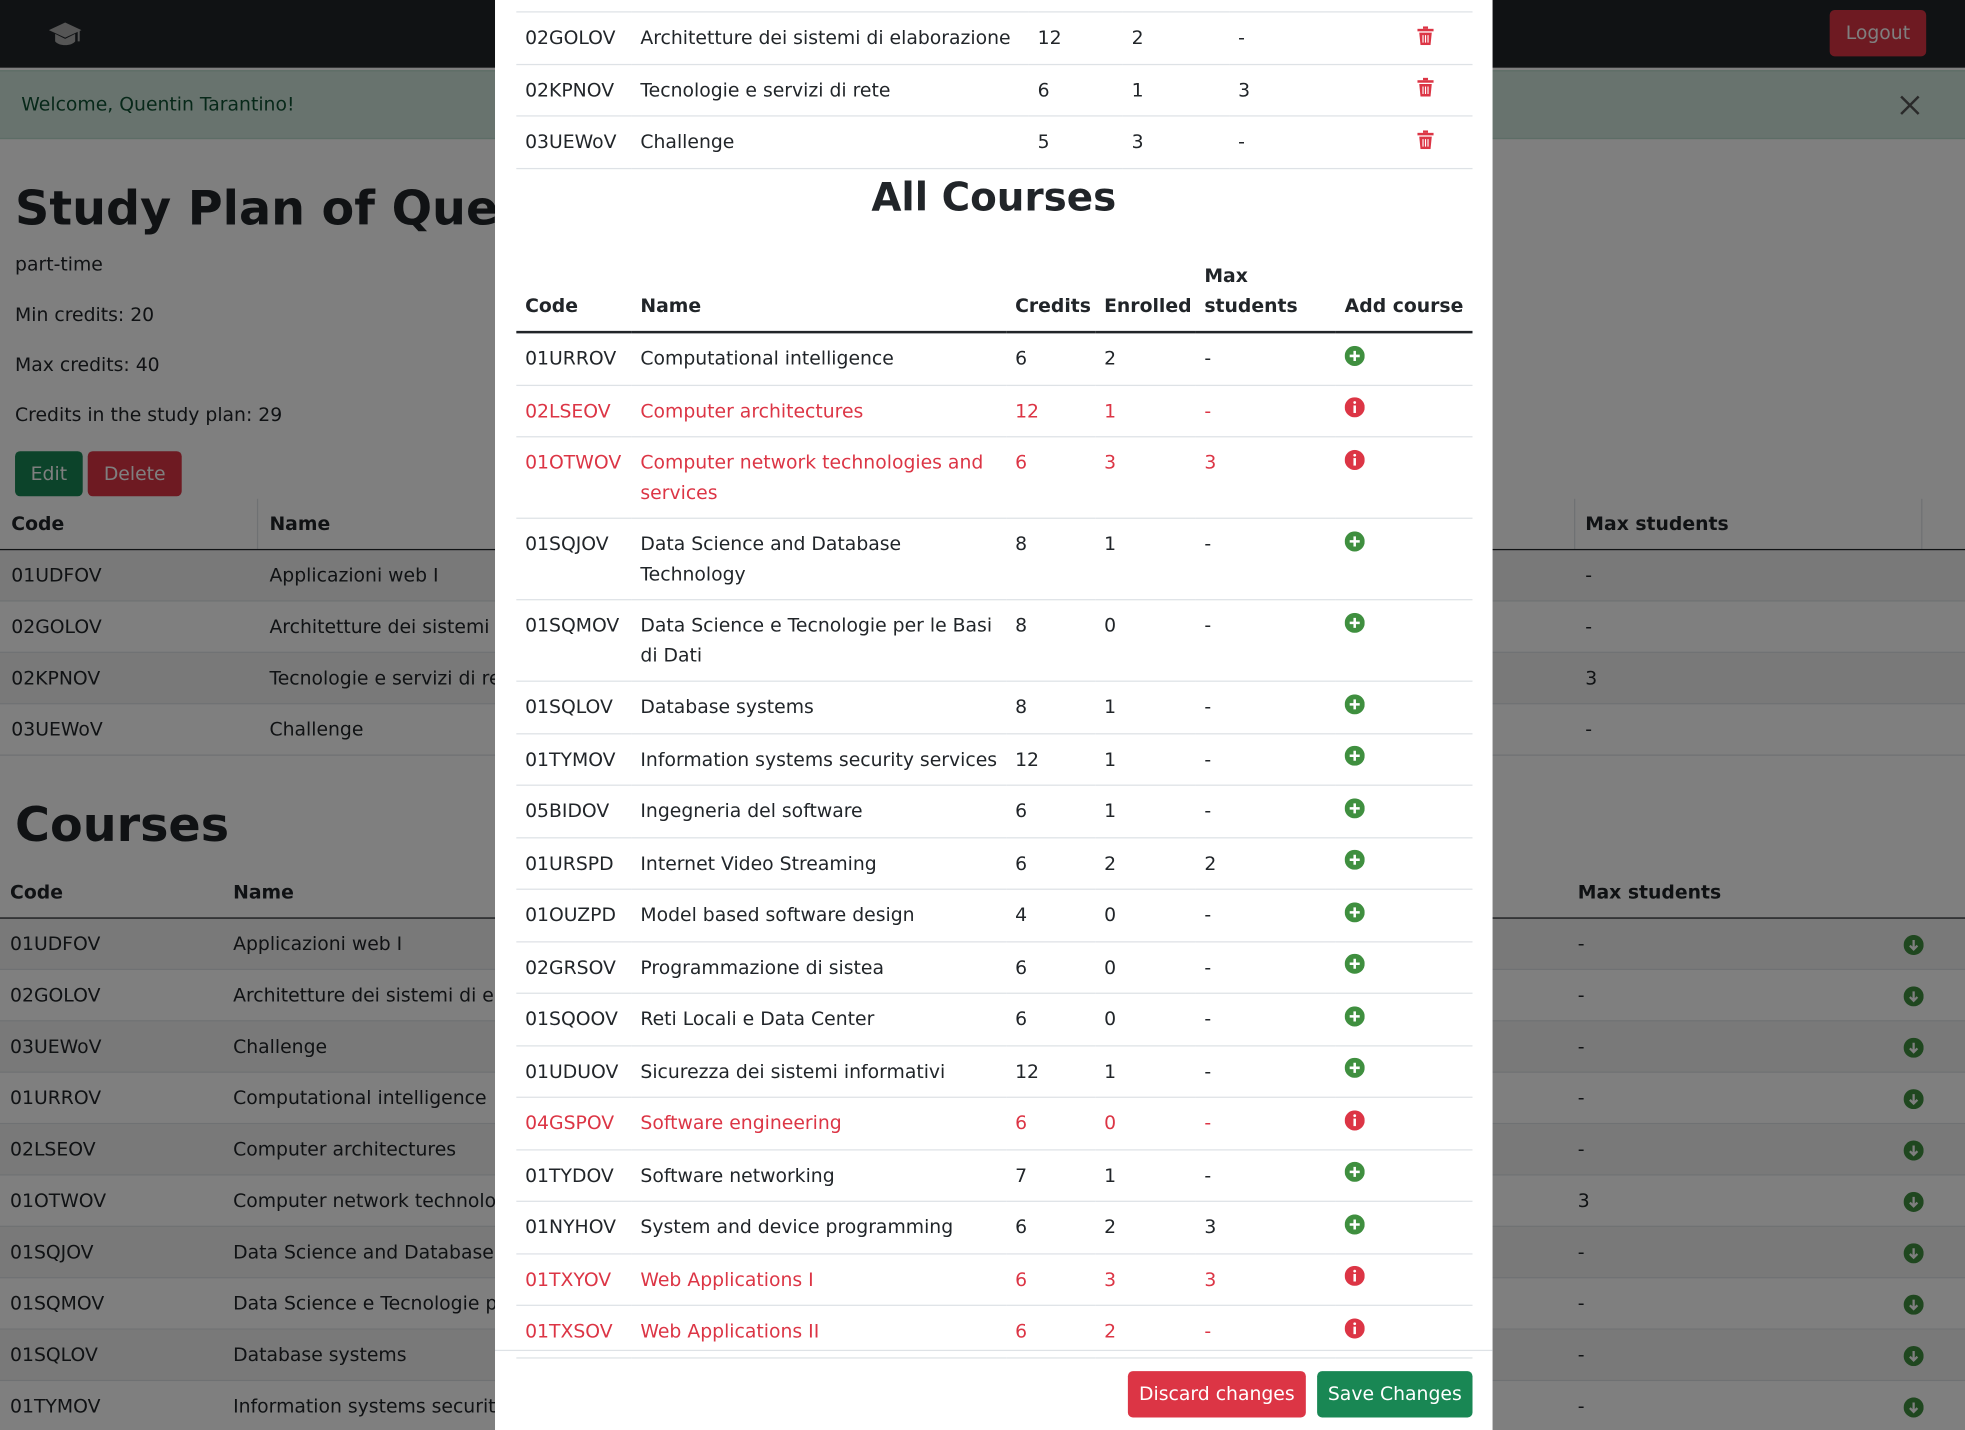 Image resolution: width=1965 pixels, height=1430 pixels. I want to click on table-cell: Information systems security services, so click(819, 759).